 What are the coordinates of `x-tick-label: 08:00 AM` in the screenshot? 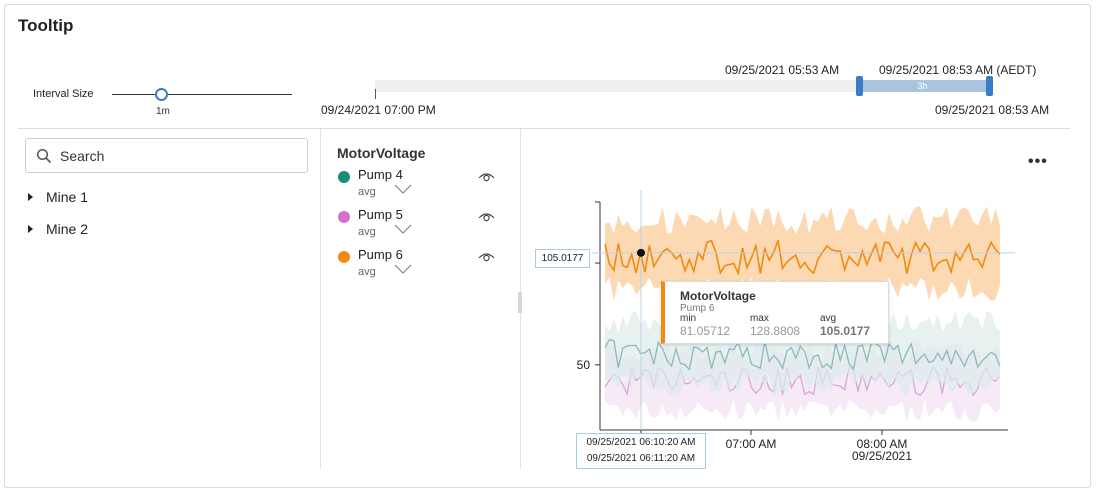 It's located at (882, 444).